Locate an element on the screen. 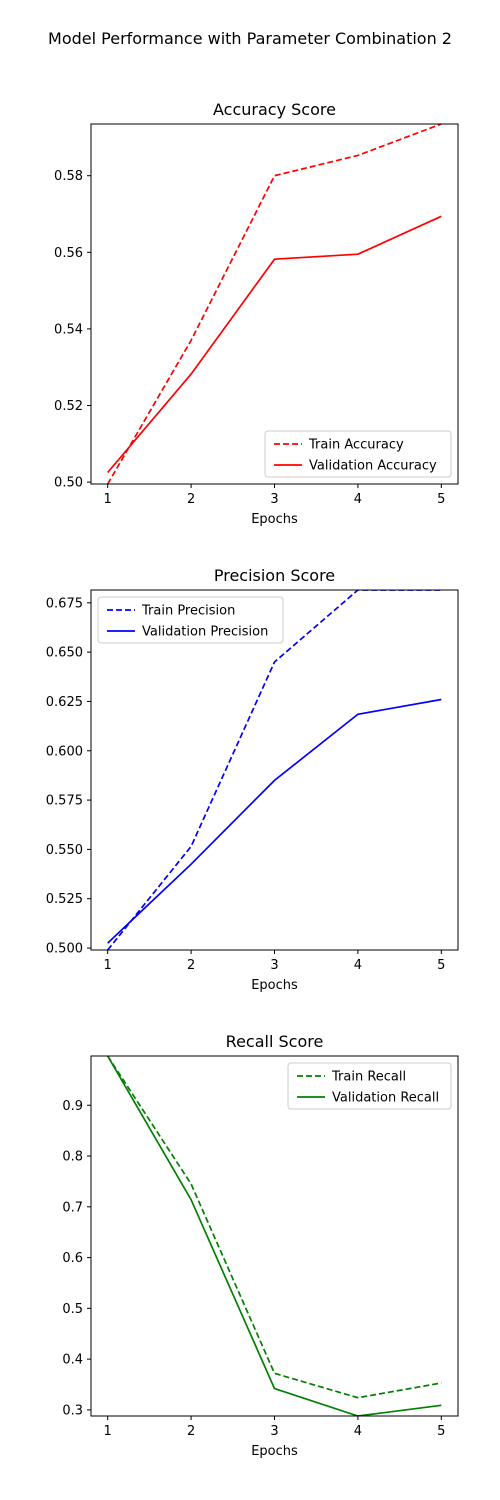 The width and height of the screenshot is (500, 1500). y-tick-label: 0.625 is located at coordinates (64, 702).